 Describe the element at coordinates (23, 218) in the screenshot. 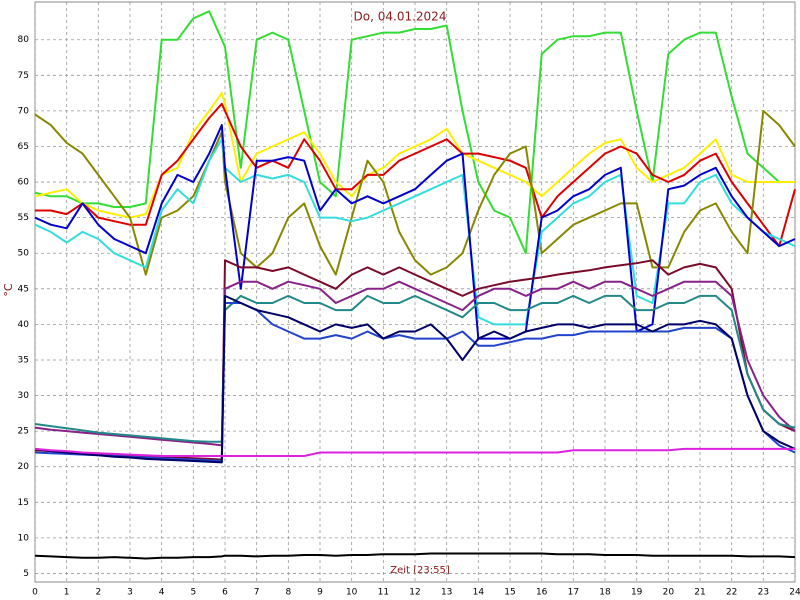

I see `y-tick-label: 55` at that location.